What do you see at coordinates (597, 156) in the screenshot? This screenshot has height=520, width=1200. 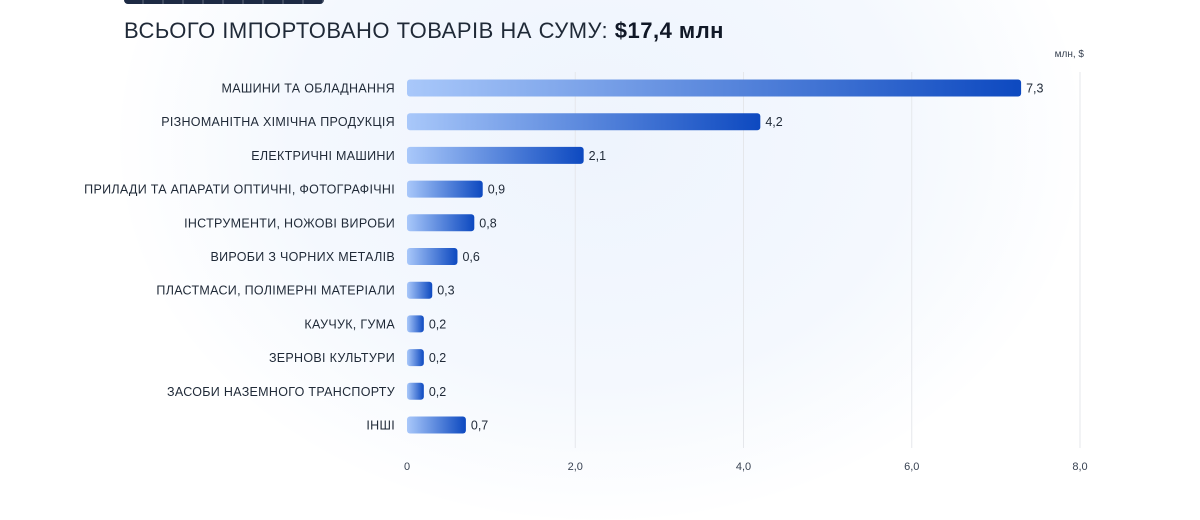 I see `value-label: 2,1` at bounding box center [597, 156].